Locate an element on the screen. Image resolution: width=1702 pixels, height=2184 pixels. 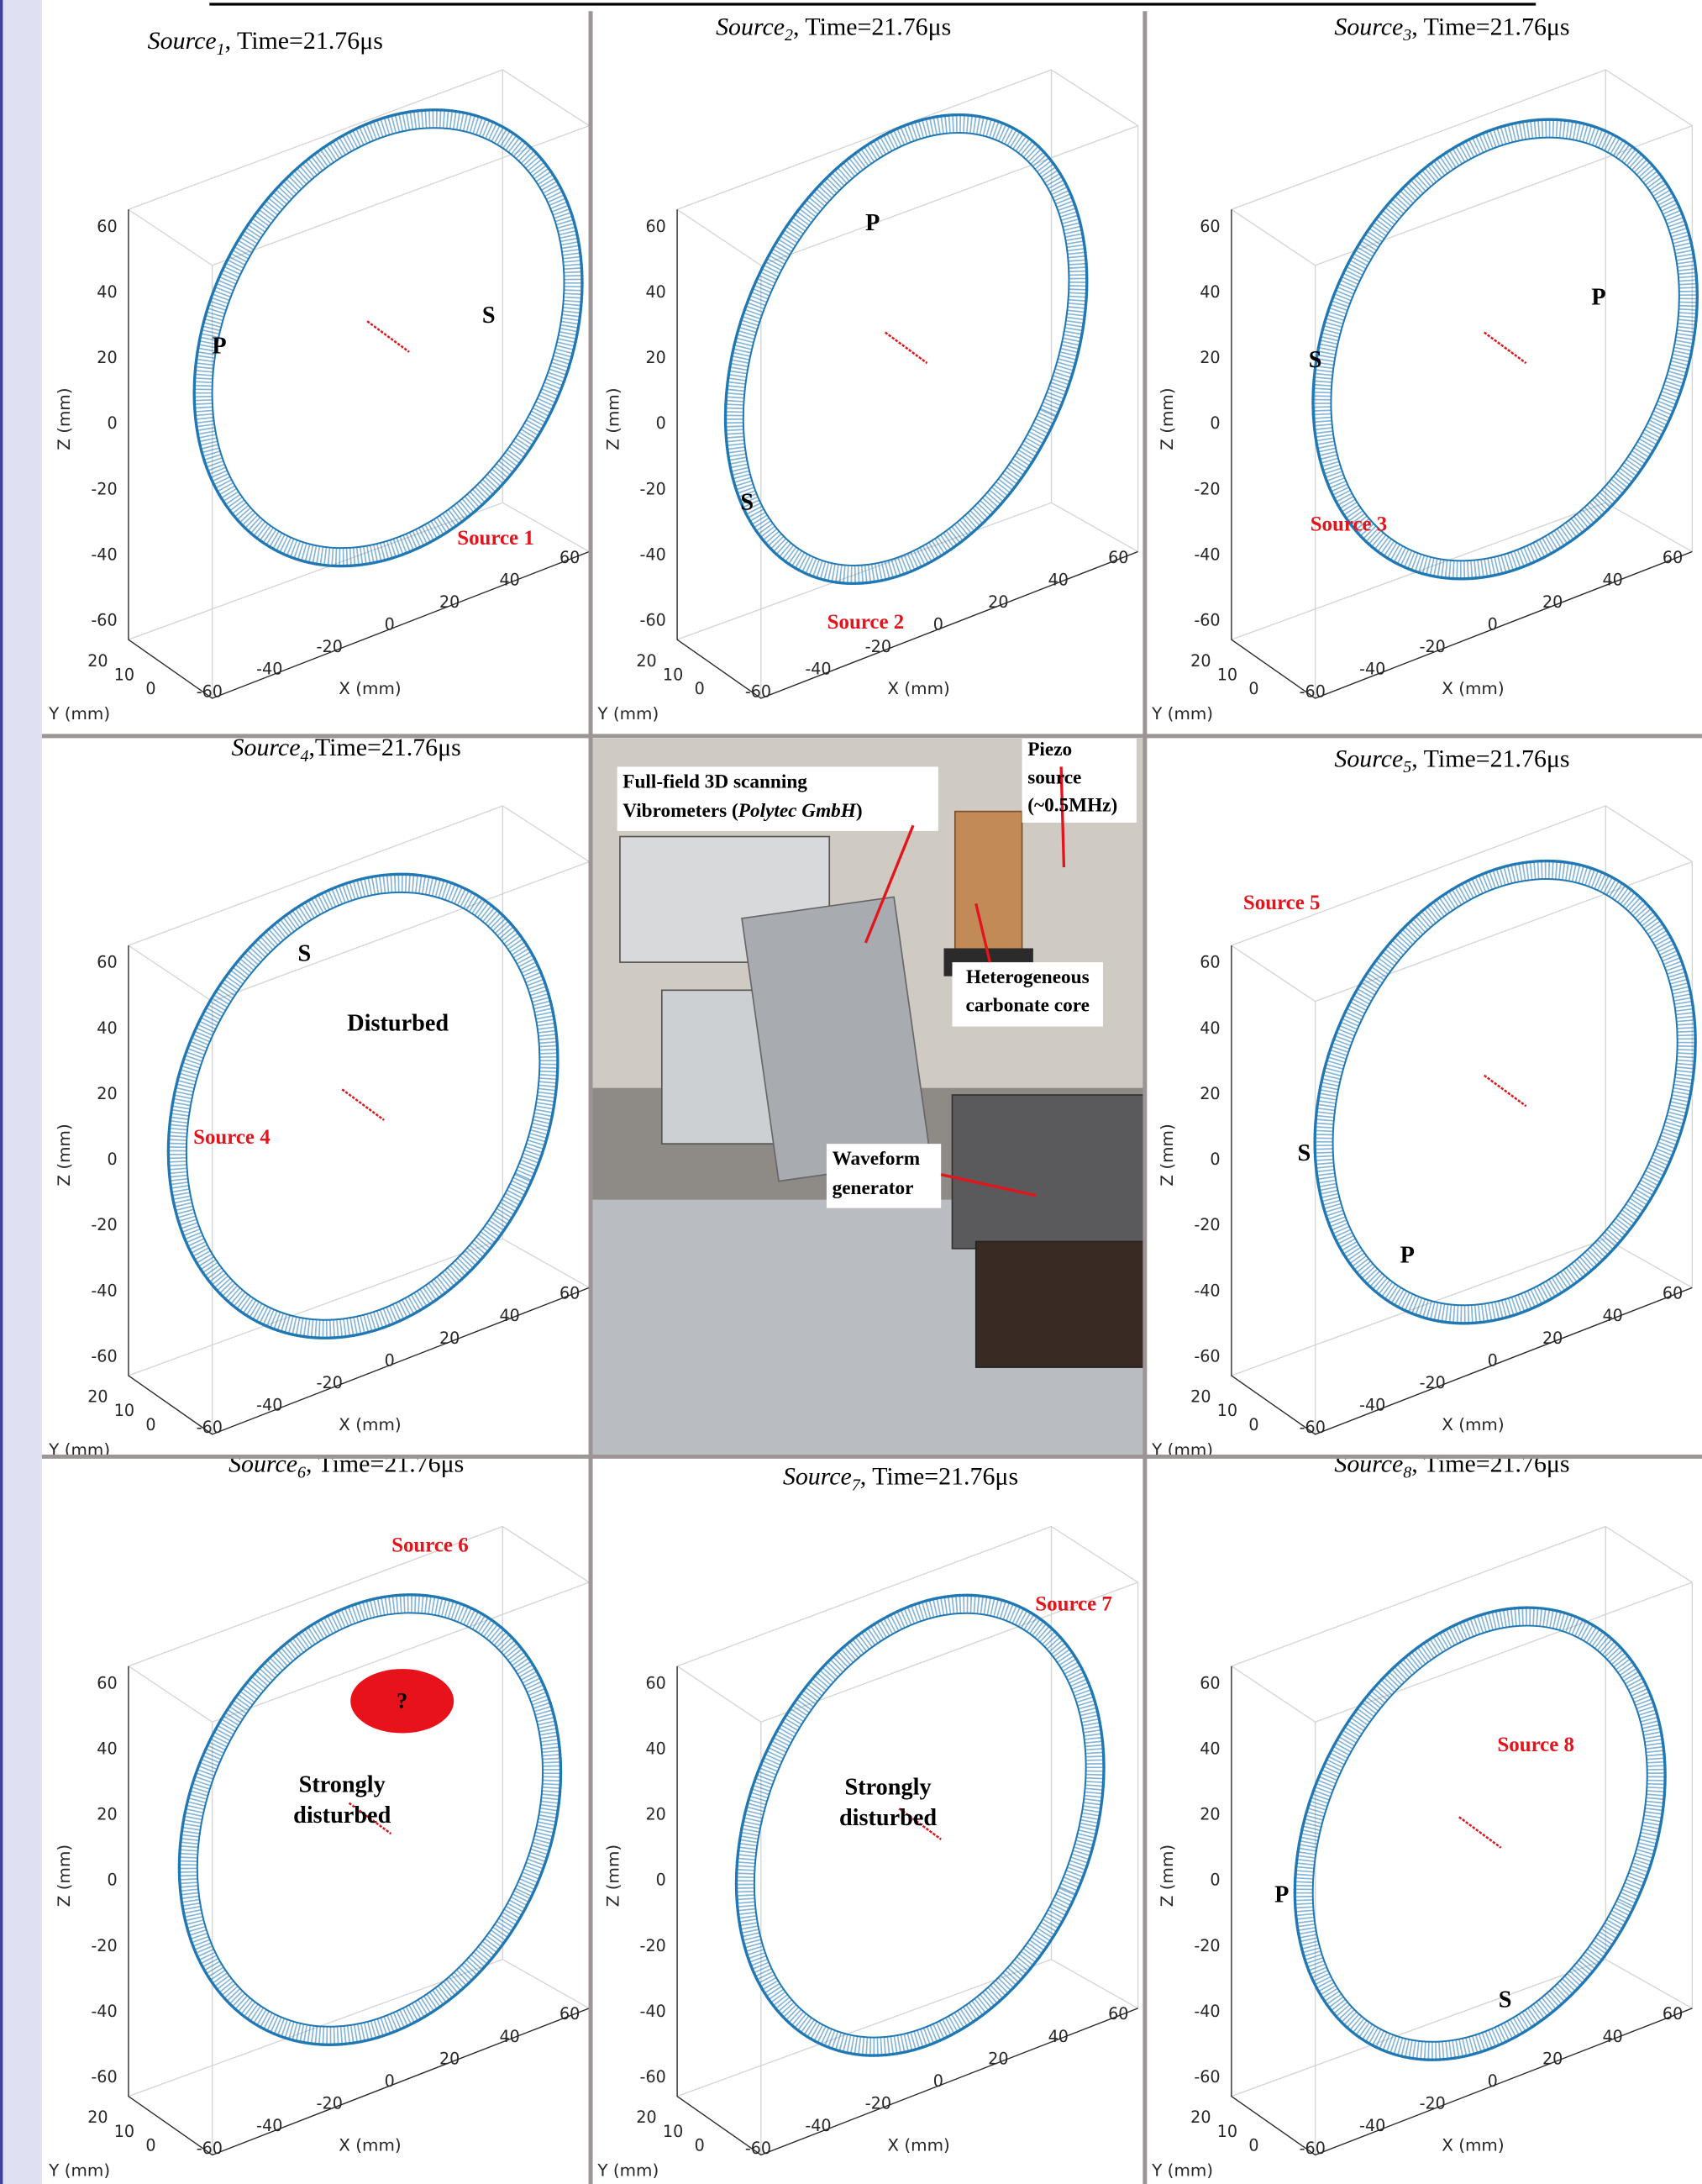
callout-text: Full-field 3D scanning is located at coordinates (714, 781).